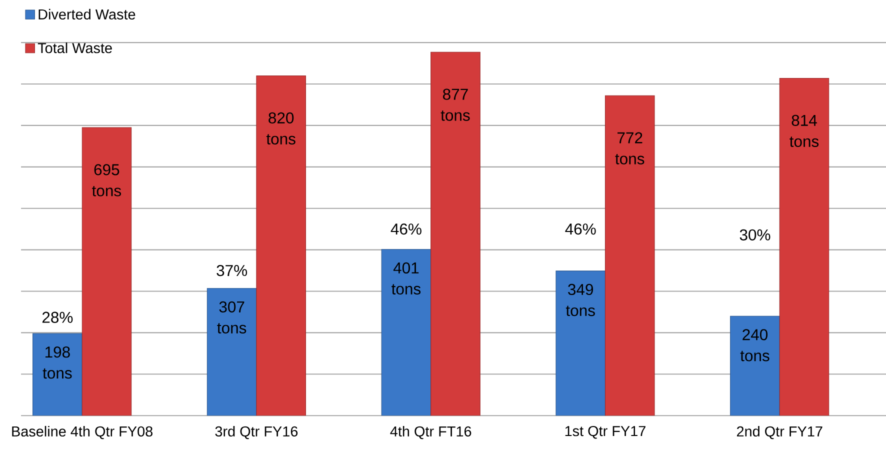 Image resolution: width=886 pixels, height=455 pixels. Describe the element at coordinates (256, 433) in the screenshot. I see `x-tick-label: 3rd Qtr FY16` at that location.